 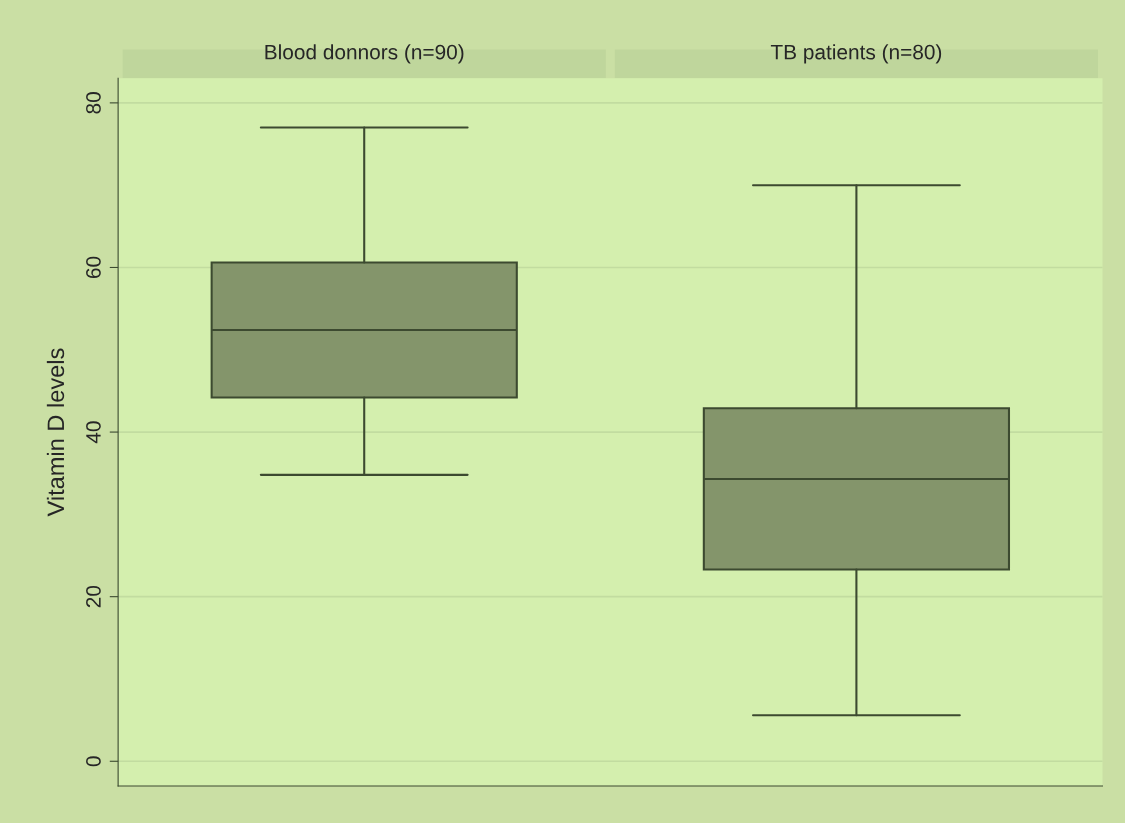 I want to click on y-tick-label: 60, so click(x=93, y=267).